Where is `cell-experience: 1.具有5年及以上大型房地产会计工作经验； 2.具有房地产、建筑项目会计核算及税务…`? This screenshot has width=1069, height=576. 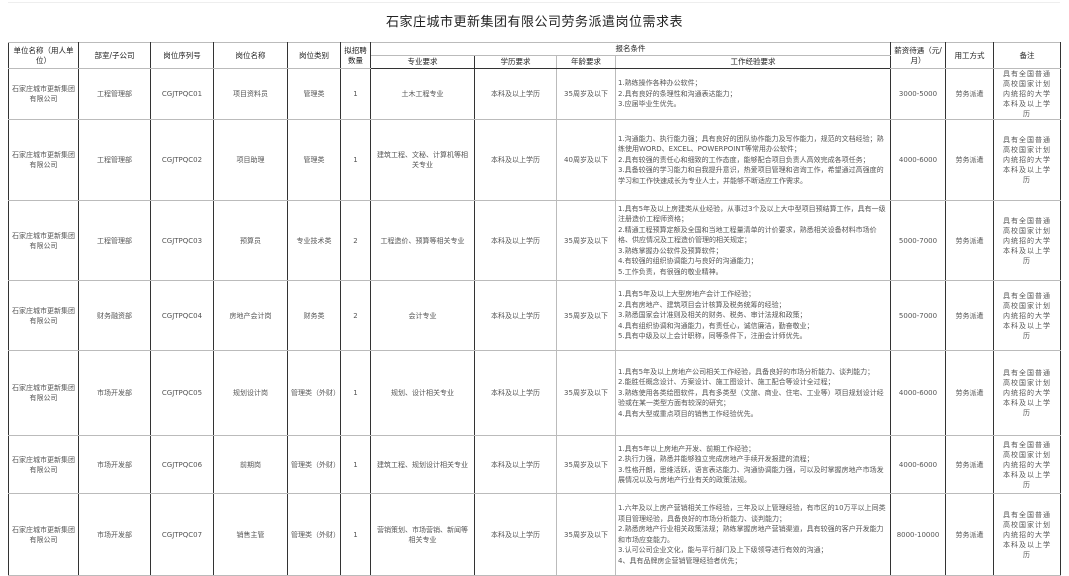
cell-experience: 1.具有5年及以上大型房地产会计工作经验； 2.具有房地产、建筑项目会计核算及税务… is located at coordinates (753, 315).